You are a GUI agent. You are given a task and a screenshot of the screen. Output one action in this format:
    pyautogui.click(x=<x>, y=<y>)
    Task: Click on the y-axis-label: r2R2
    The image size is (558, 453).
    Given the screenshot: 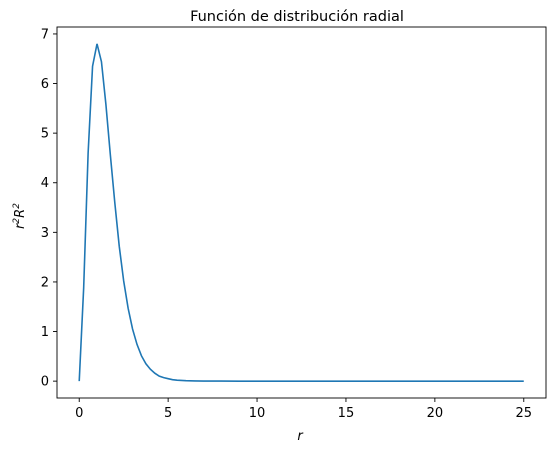 What is the action you would take?
    pyautogui.click(x=20, y=216)
    